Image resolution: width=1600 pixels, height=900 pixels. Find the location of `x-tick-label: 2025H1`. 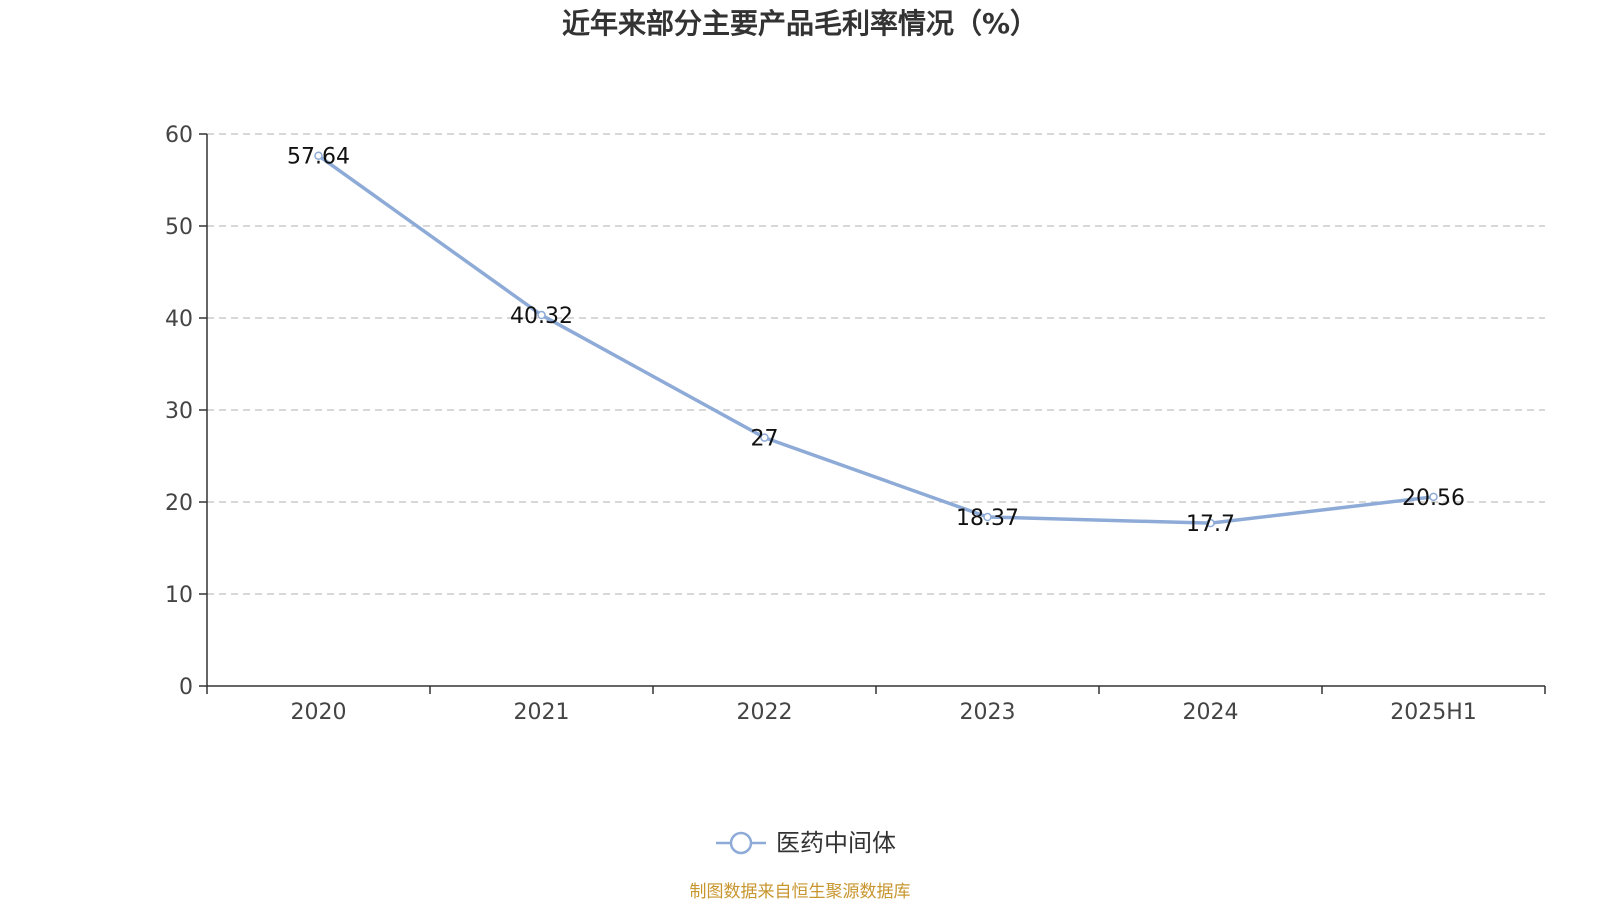

x-tick-label: 2025H1 is located at coordinates (1433, 712).